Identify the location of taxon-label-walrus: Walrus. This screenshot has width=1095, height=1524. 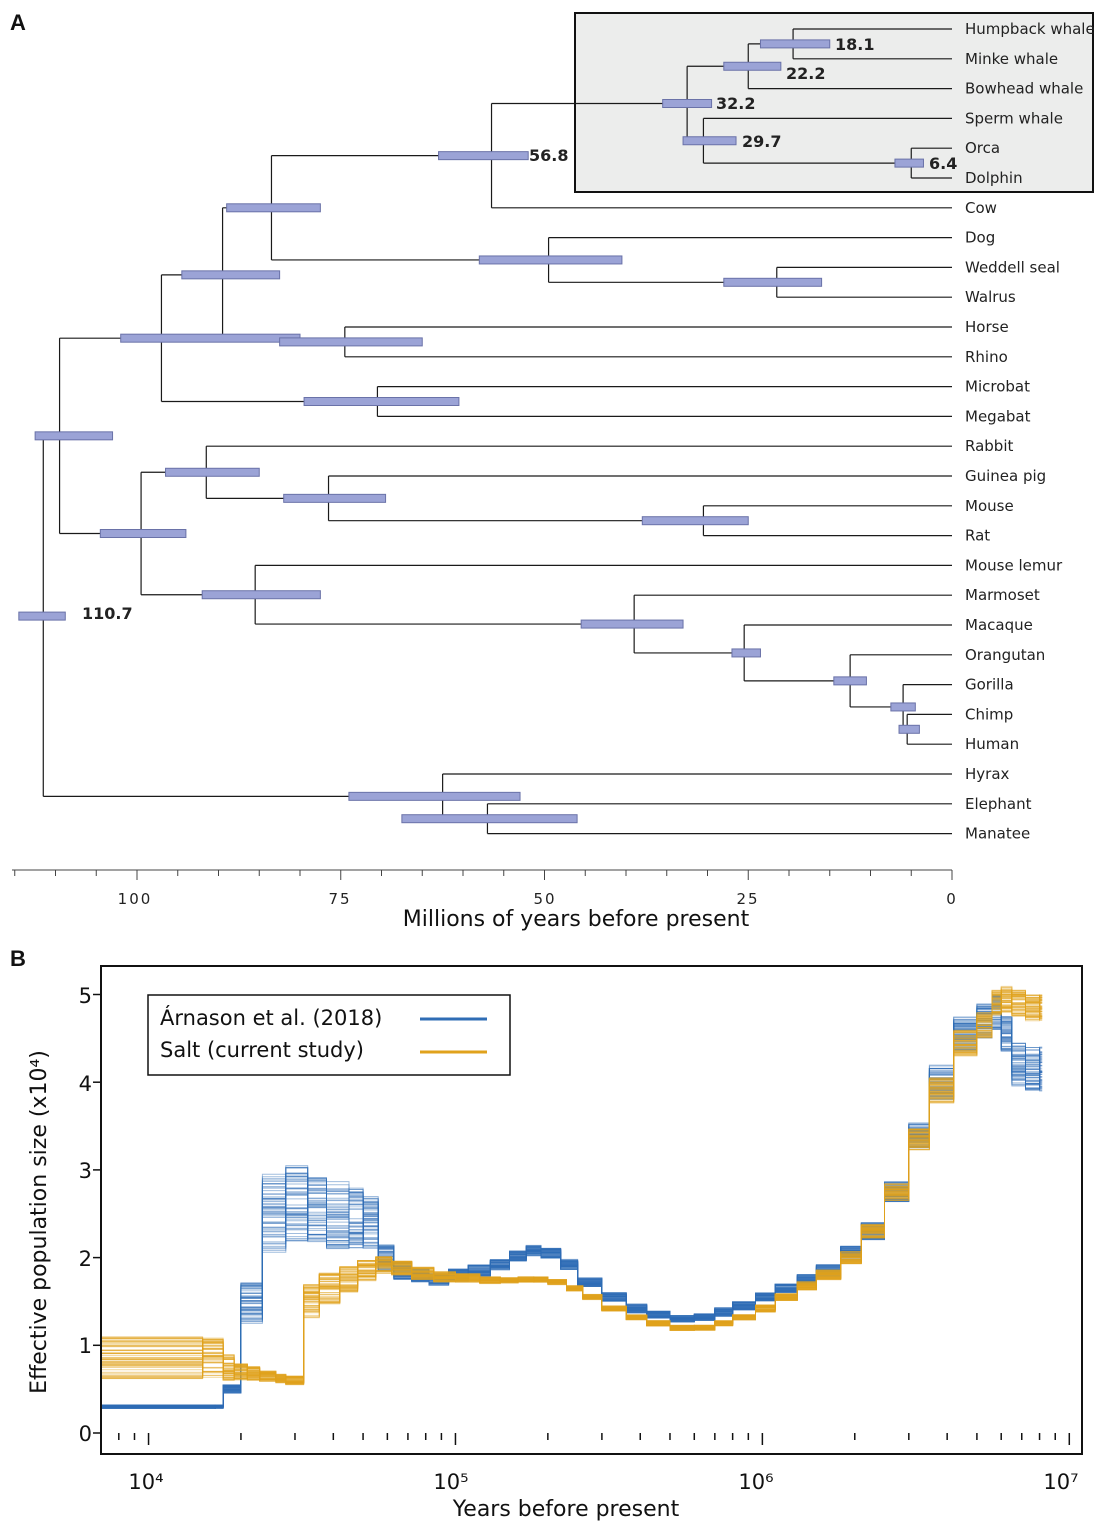
(990, 297).